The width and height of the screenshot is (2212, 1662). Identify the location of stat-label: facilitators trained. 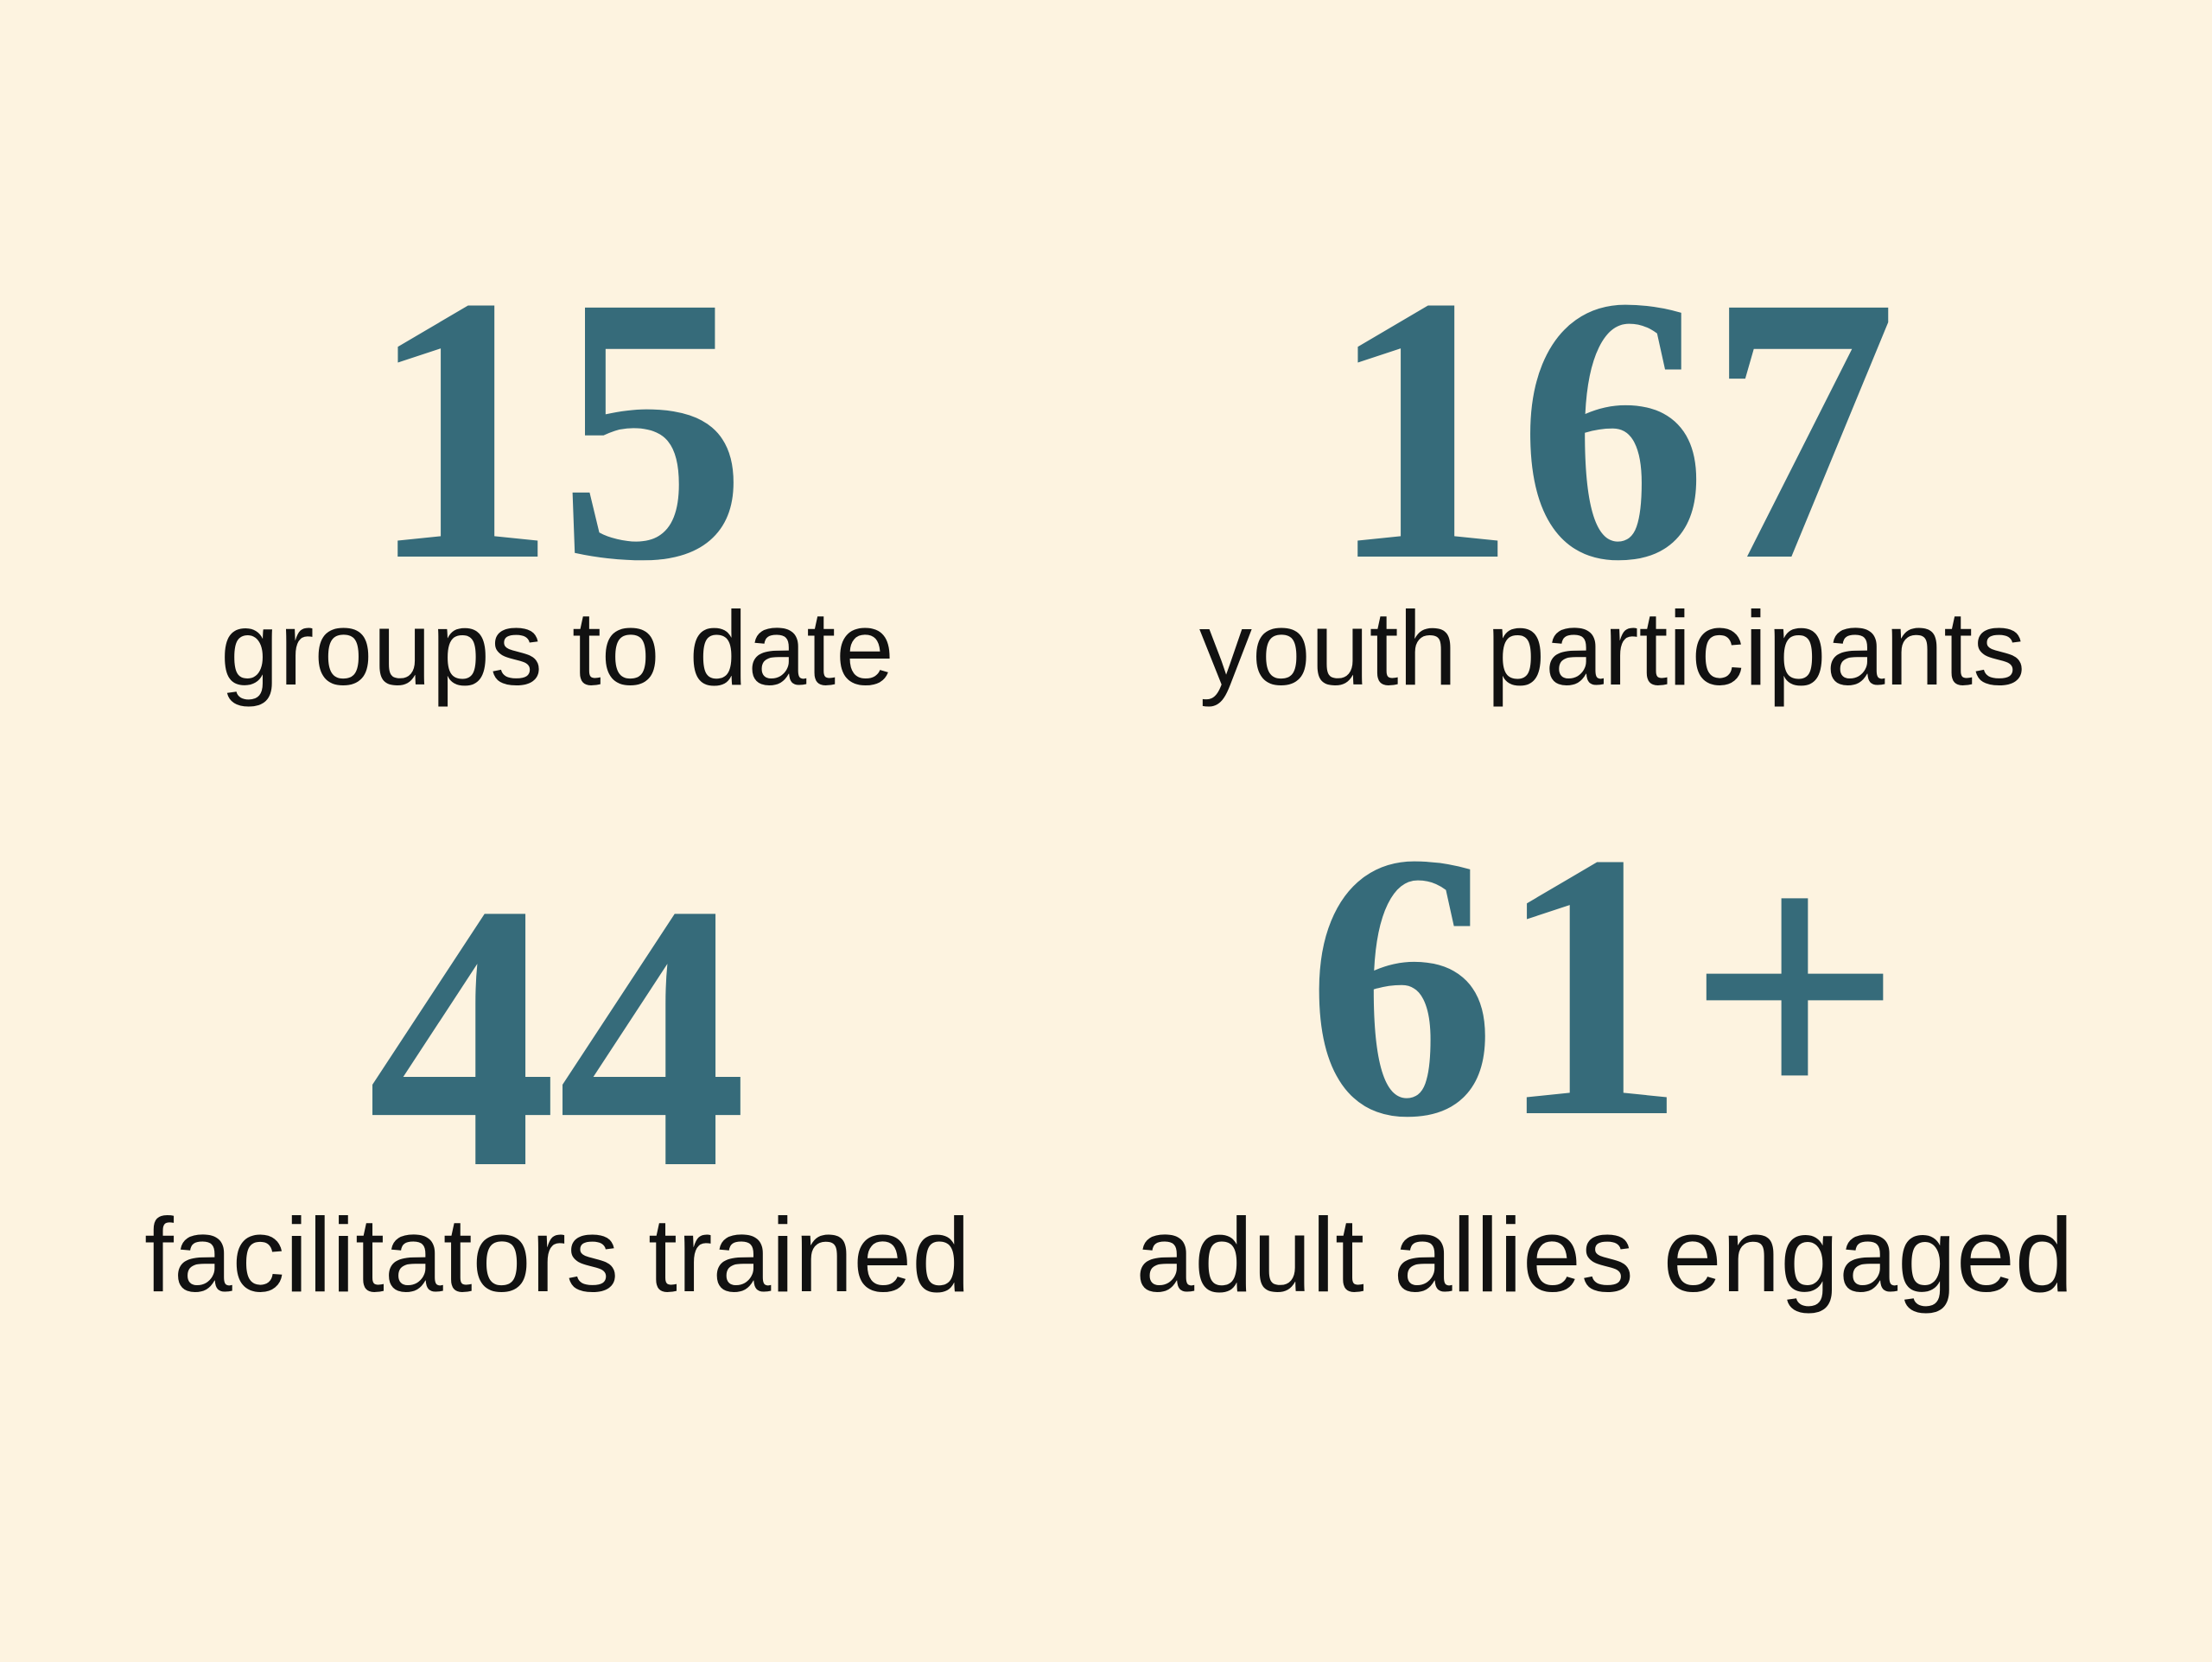
(557, 1255).